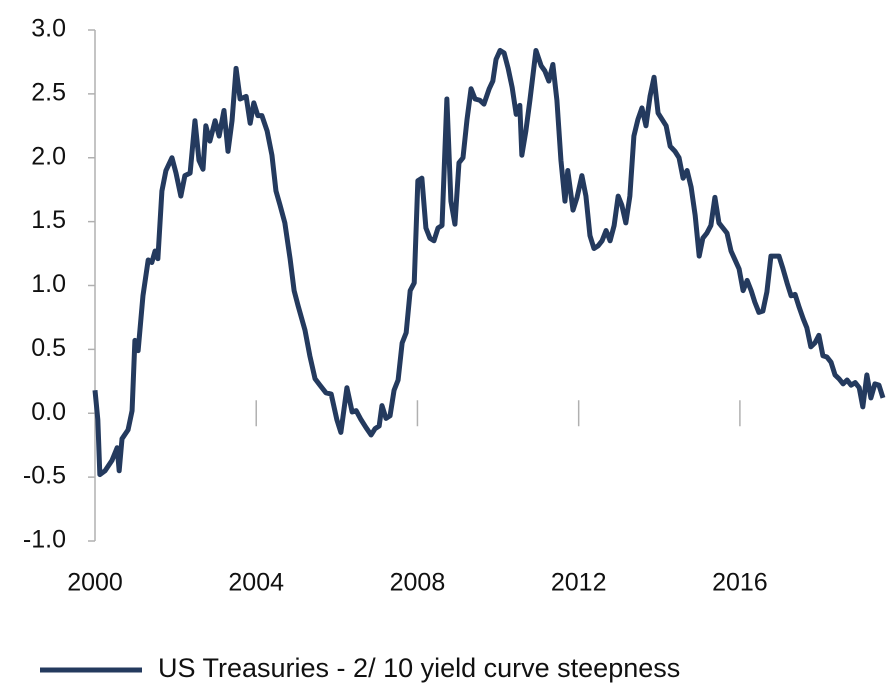  Describe the element at coordinates (48, 412) in the screenshot. I see `y-tick-label: 0.0` at that location.